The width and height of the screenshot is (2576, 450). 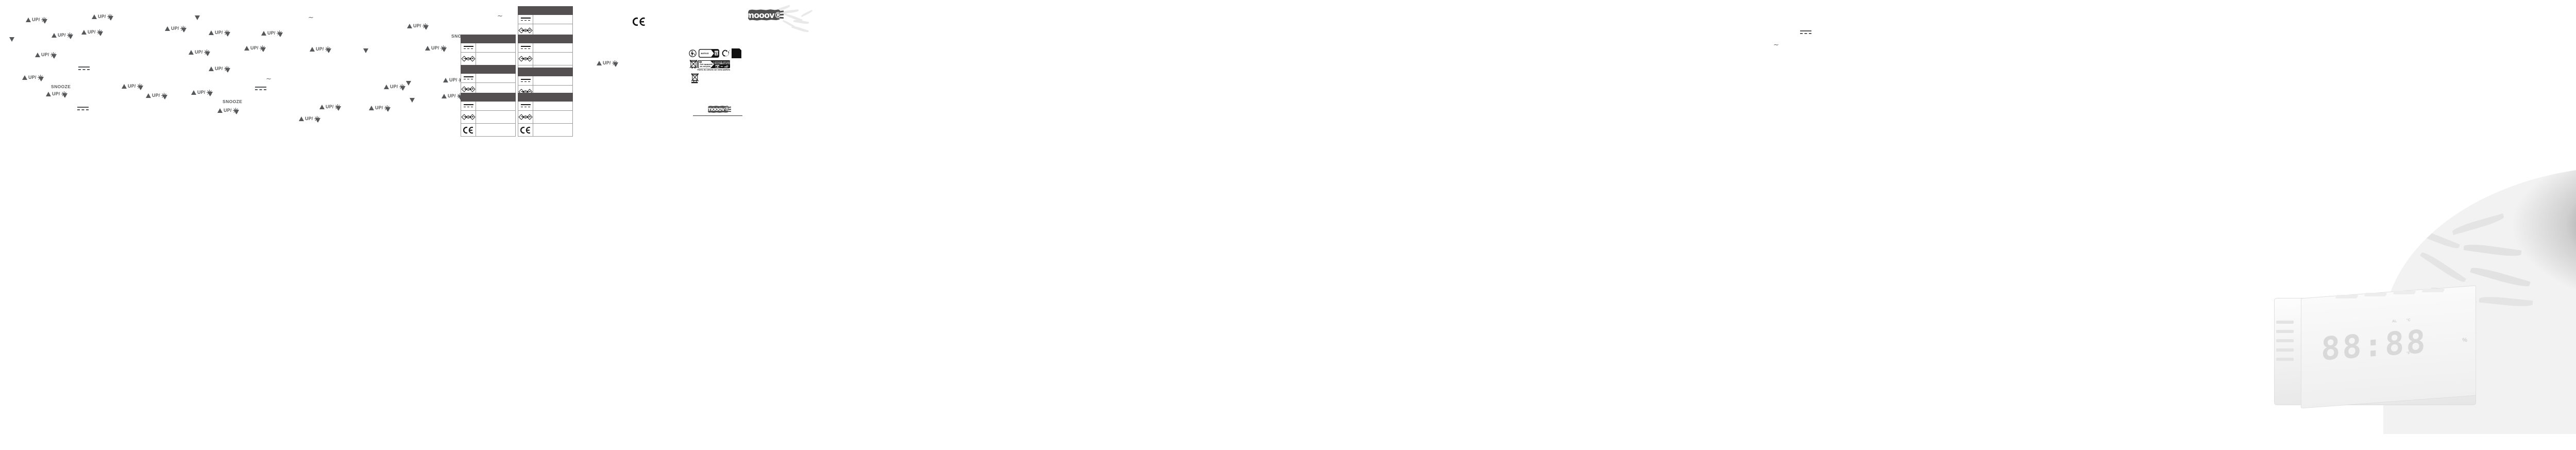 I want to click on brand-logo-header: mooov ®, so click(x=780, y=20).